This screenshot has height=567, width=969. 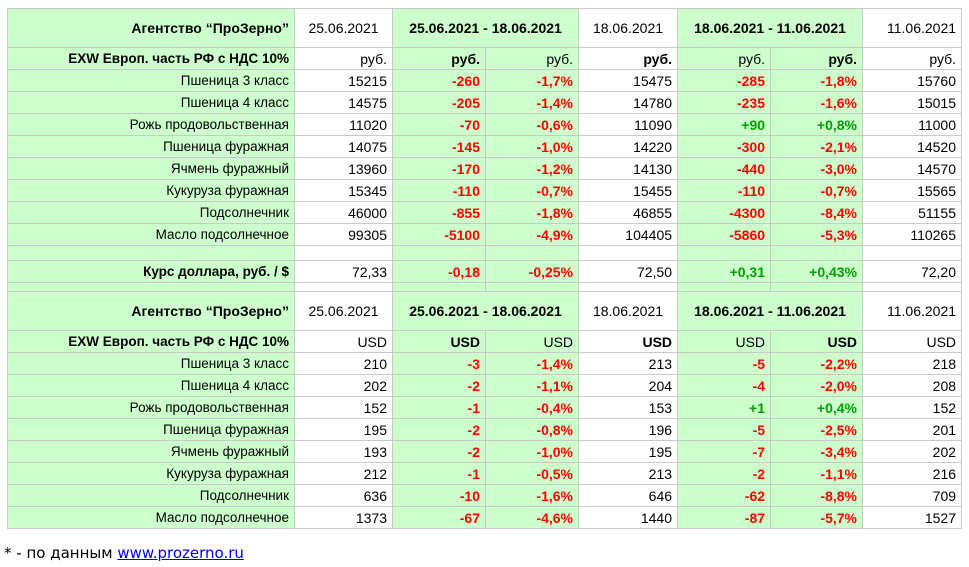 What do you see at coordinates (343, 146) in the screenshot?
I see `price-value: 14075` at bounding box center [343, 146].